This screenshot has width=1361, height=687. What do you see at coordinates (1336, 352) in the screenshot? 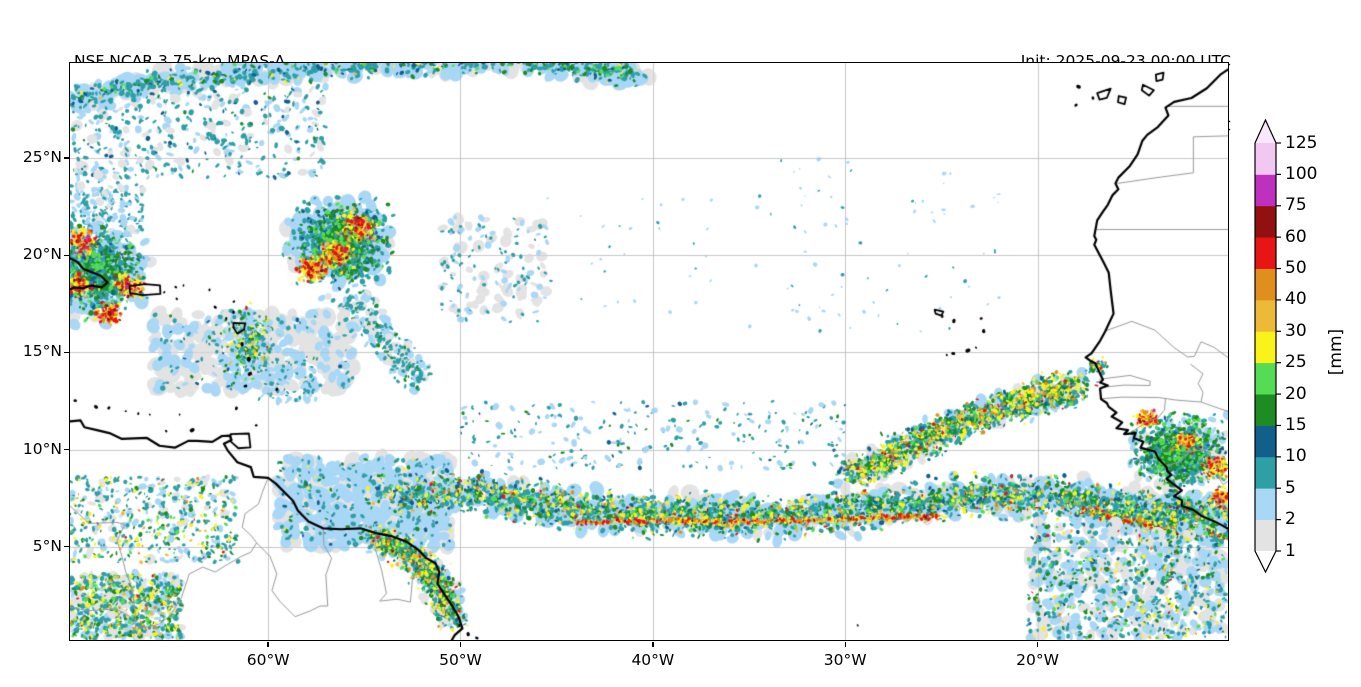
I see `colorbar-units-label: [mm]` at bounding box center [1336, 352].